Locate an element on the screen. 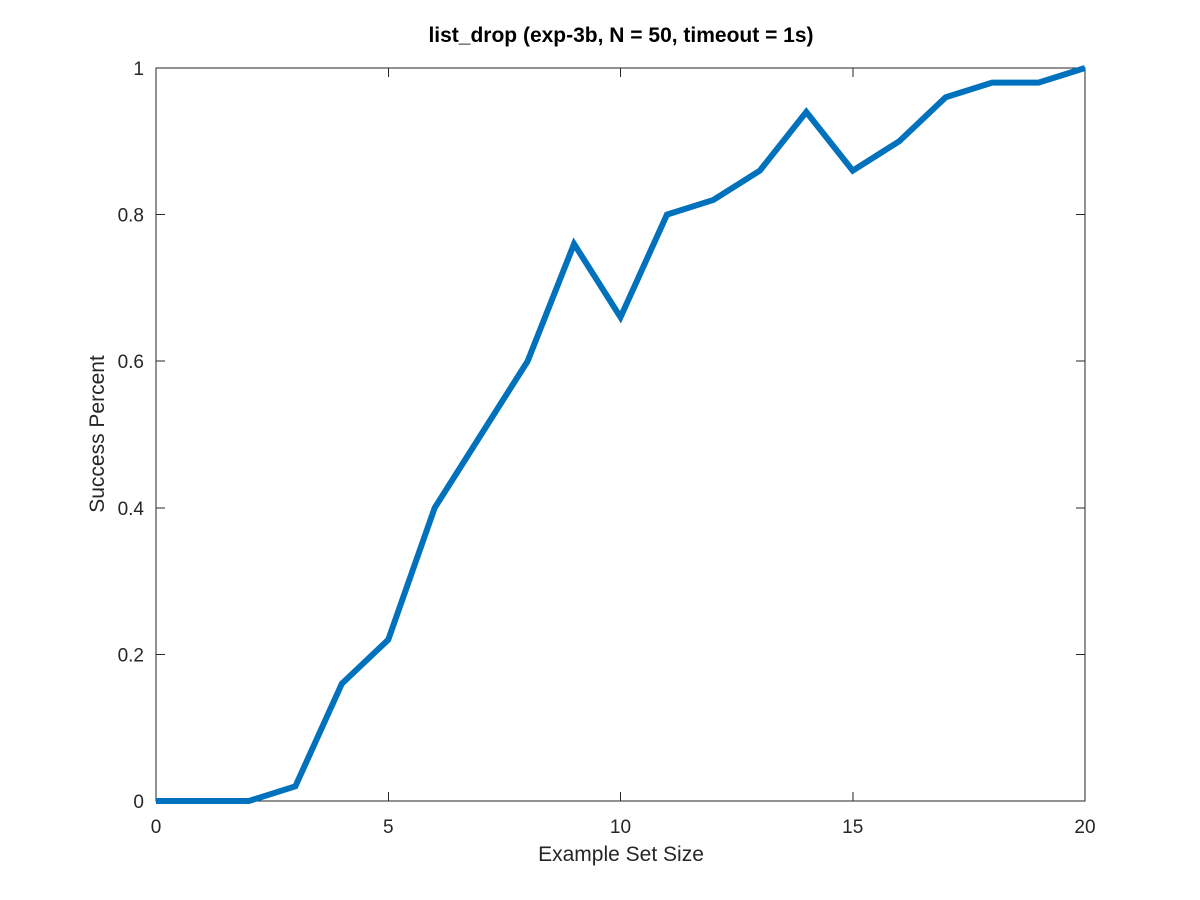  y-tick-label: 0.4 is located at coordinates (131, 509).